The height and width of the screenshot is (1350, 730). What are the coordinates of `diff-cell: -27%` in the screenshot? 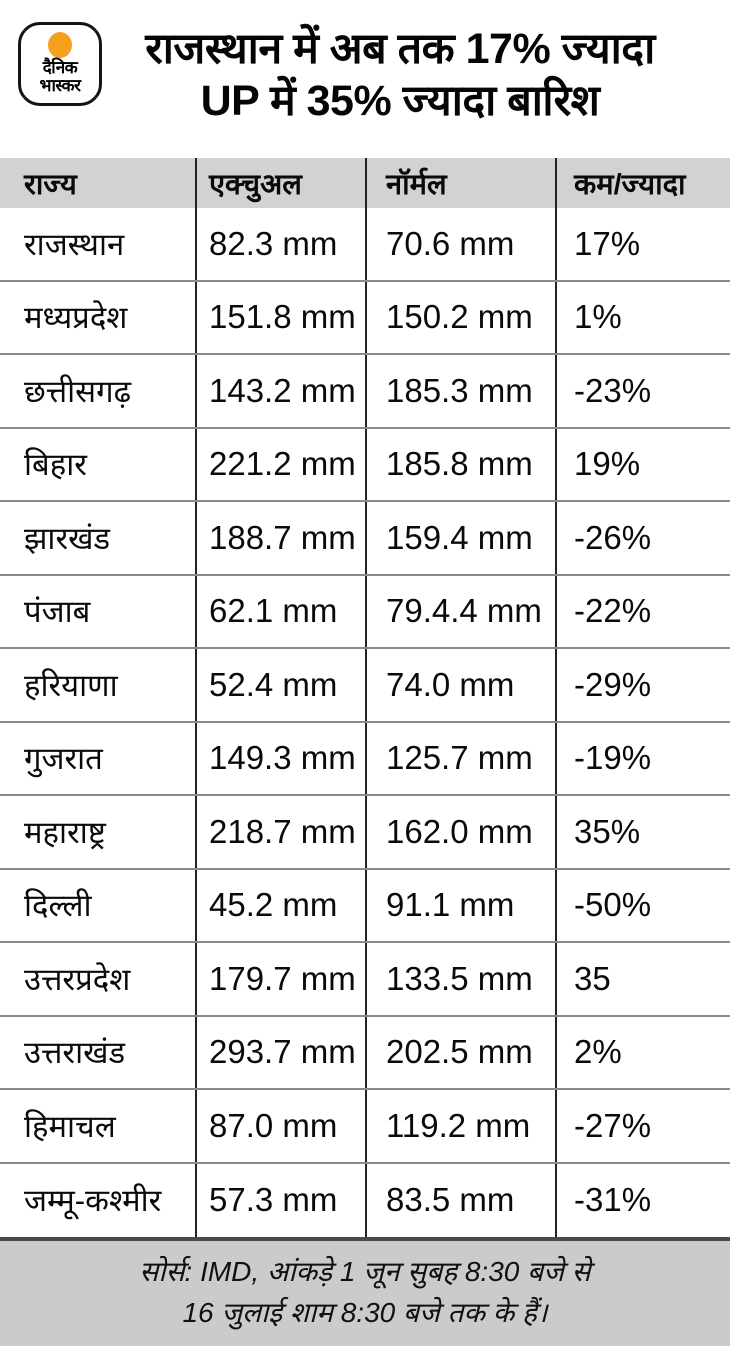 It's located at (642, 1126).